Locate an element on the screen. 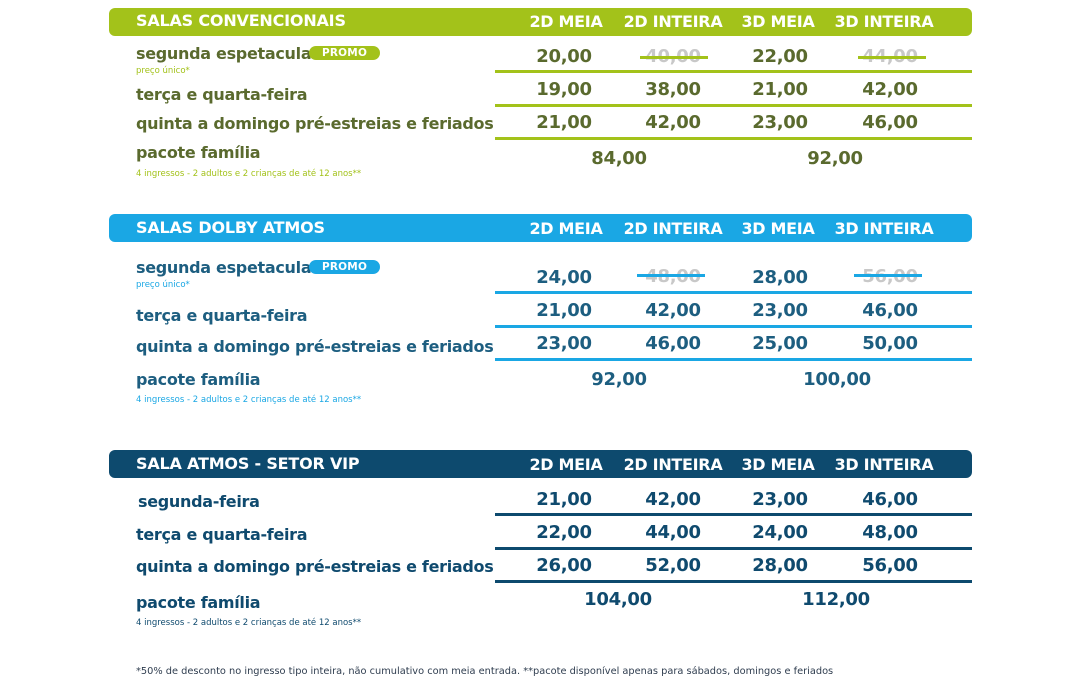  price-2d-meia: 22,00 is located at coordinates (564, 532).